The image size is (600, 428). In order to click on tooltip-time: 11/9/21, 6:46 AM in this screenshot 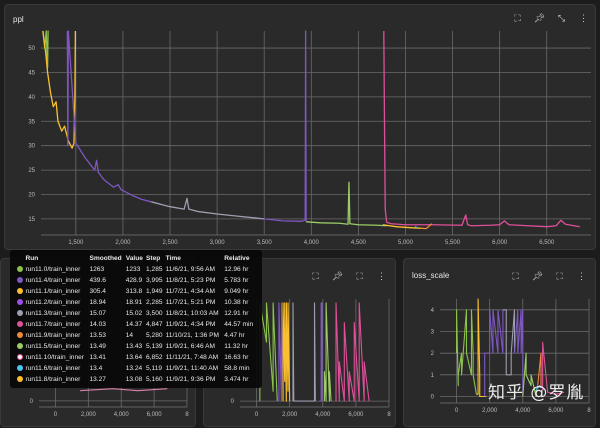, I will do `click(190, 346)`.